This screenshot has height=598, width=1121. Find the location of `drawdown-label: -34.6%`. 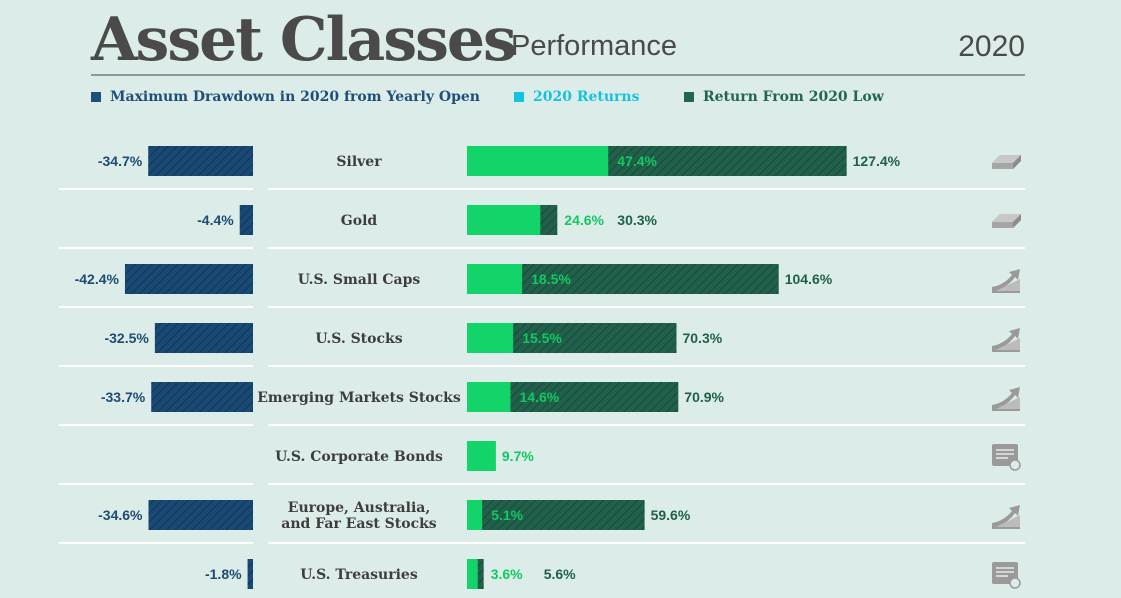

drawdown-label: -34.6% is located at coordinates (120, 515).